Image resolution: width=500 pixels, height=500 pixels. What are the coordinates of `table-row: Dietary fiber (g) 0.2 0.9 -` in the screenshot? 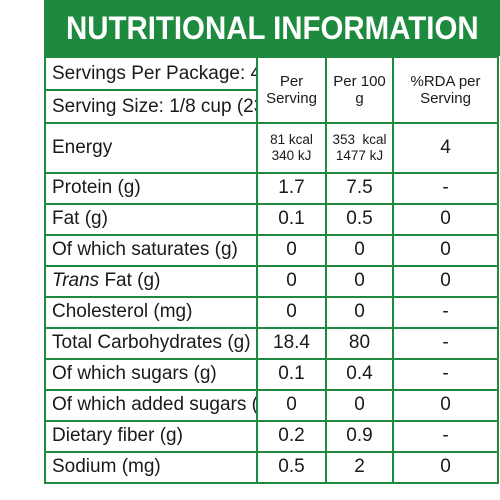 It's located at (271, 436).